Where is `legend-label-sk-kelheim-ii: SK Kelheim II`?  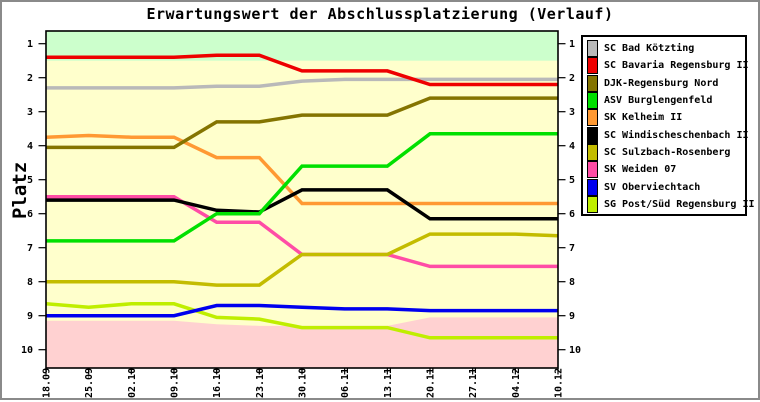
legend-label-sk-kelheim-ii: SK Kelheim II is located at coordinates (643, 118).